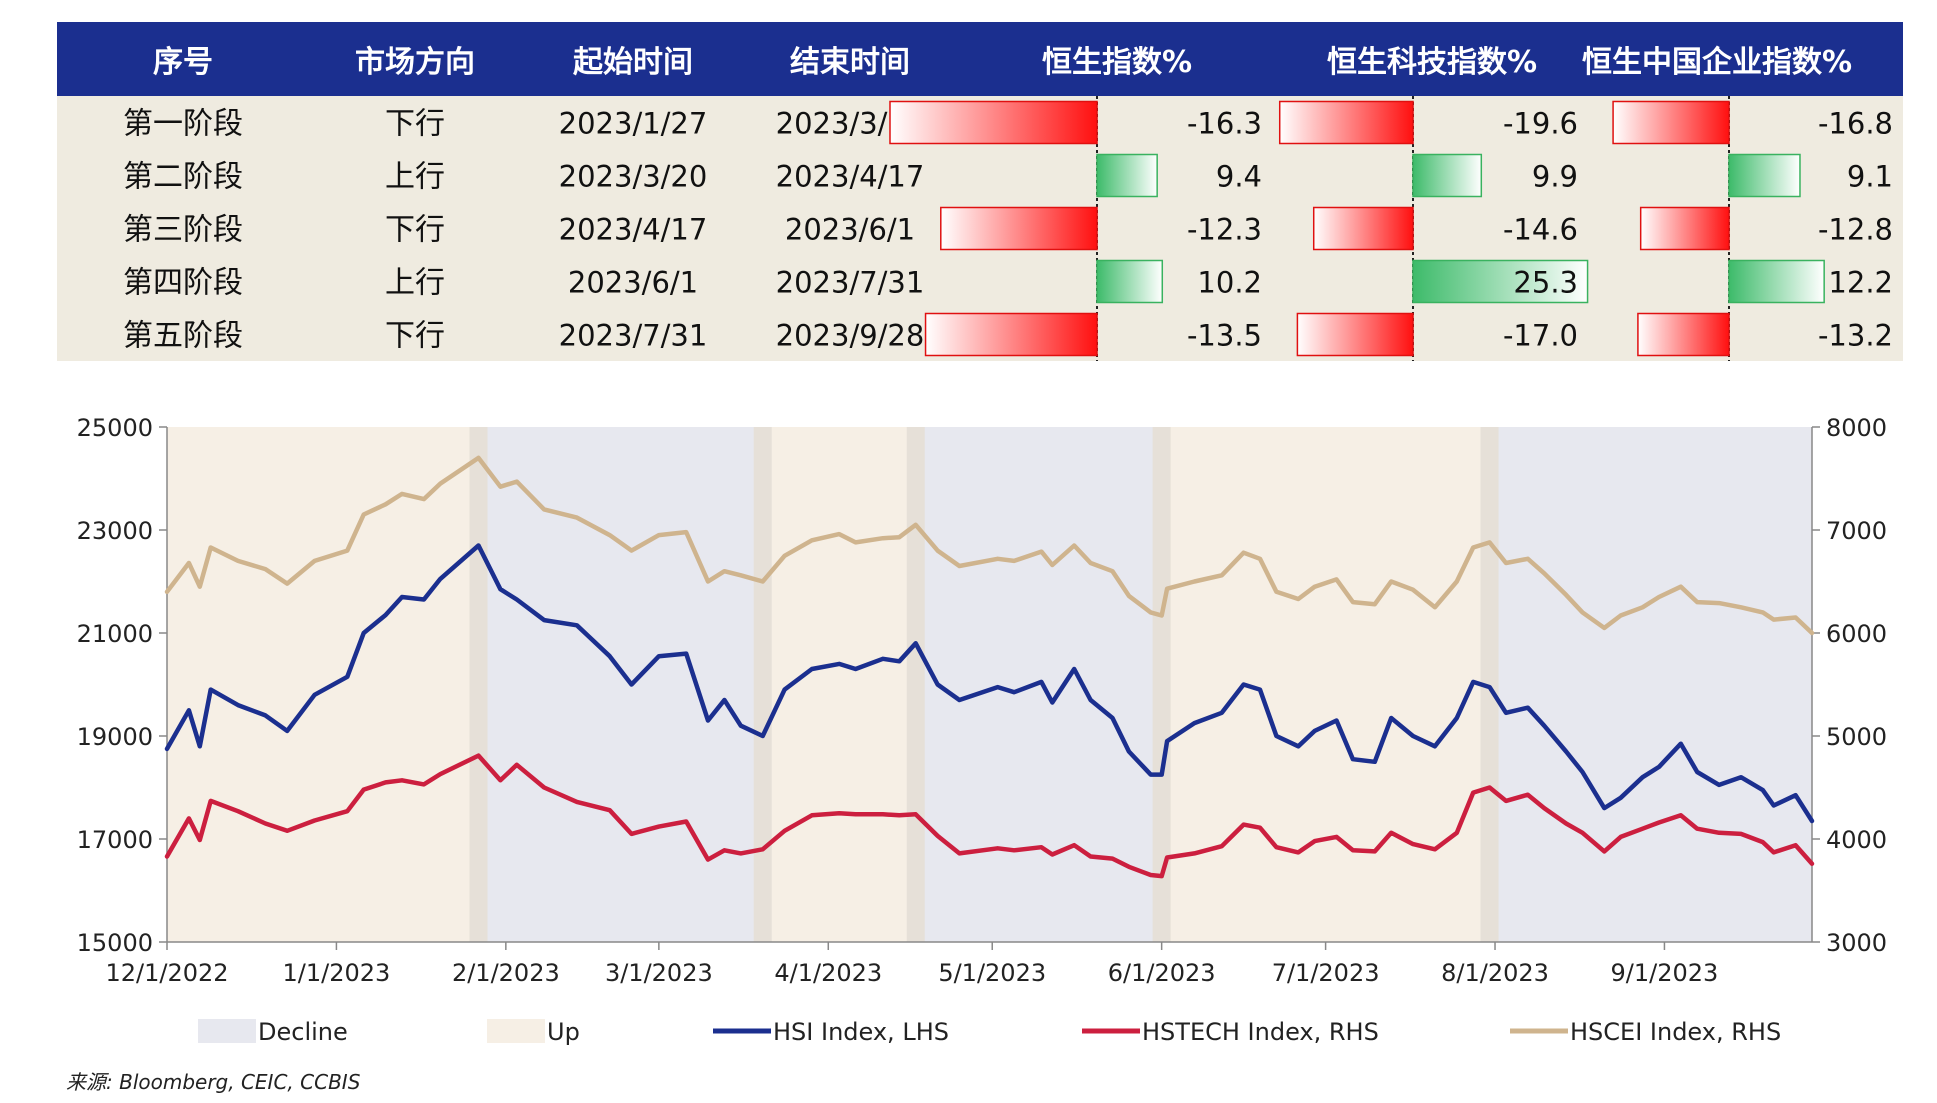  Describe the element at coordinates (506, 973) in the screenshot. I see `x-tick-label: 2/1/2023` at that location.